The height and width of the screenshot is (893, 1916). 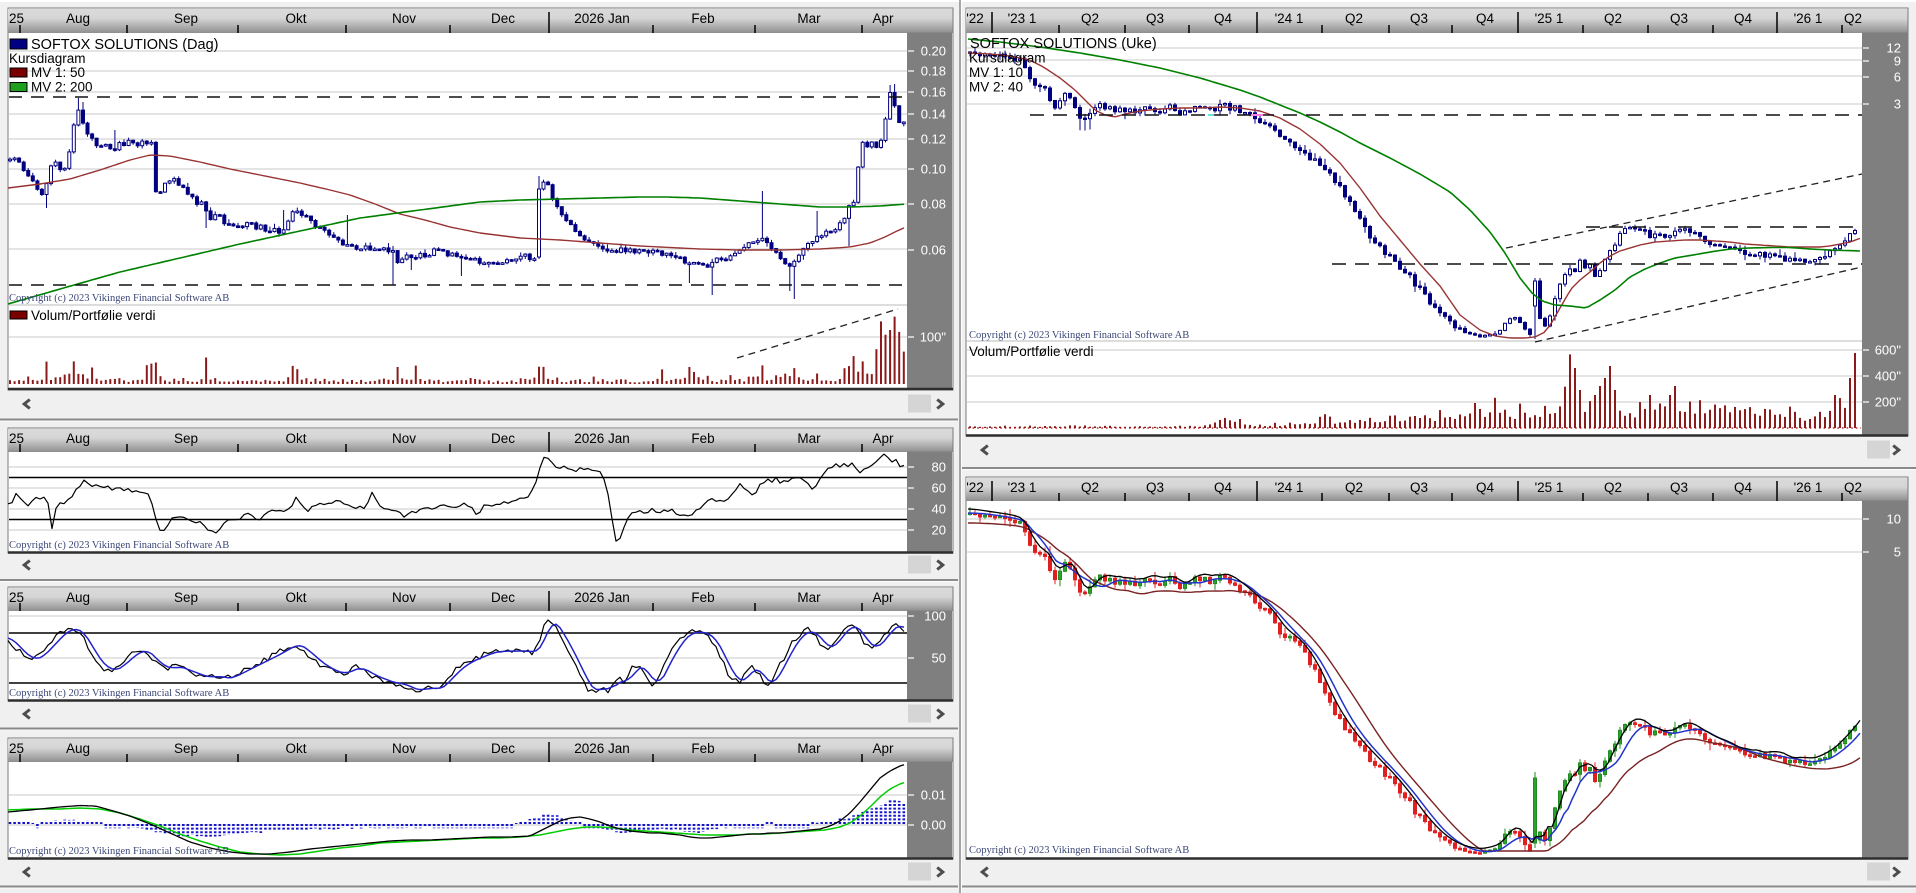 I want to click on svg-text: 0.01, so click(x=933, y=795).